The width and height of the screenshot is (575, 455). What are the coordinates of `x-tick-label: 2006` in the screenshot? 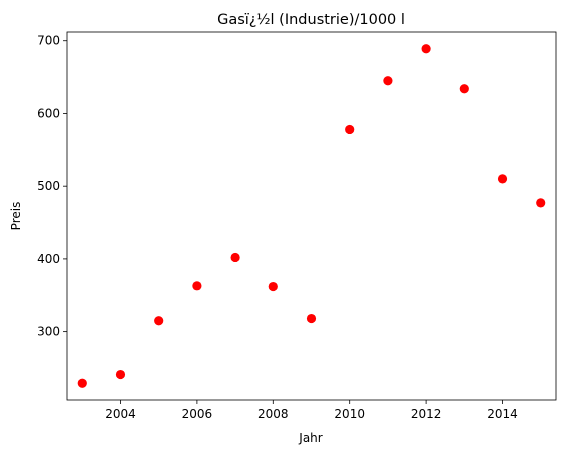 It's located at (197, 414).